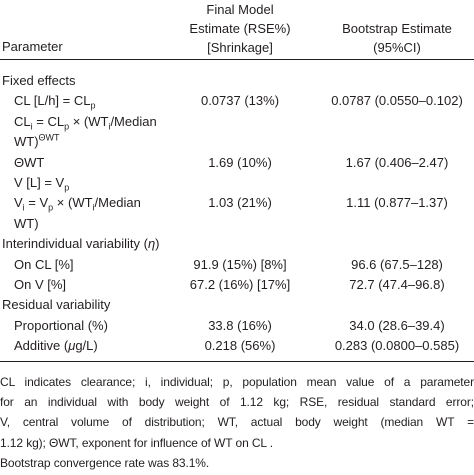 The height and width of the screenshot is (475, 474). Describe the element at coordinates (18, 203) in the screenshot. I see `label-text: V` at that location.